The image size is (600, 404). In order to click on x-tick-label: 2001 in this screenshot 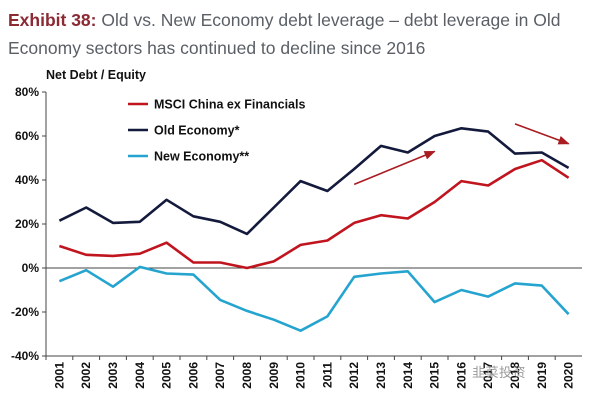, I will do `click(59, 375)`.